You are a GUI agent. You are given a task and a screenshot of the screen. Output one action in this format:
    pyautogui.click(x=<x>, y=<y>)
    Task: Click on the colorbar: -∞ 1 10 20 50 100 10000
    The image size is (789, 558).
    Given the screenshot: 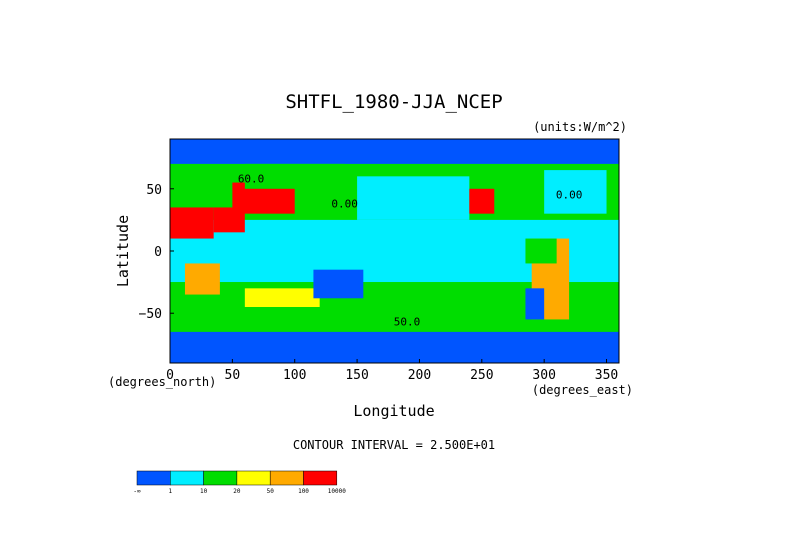 What is the action you would take?
    pyautogui.click(x=239, y=482)
    